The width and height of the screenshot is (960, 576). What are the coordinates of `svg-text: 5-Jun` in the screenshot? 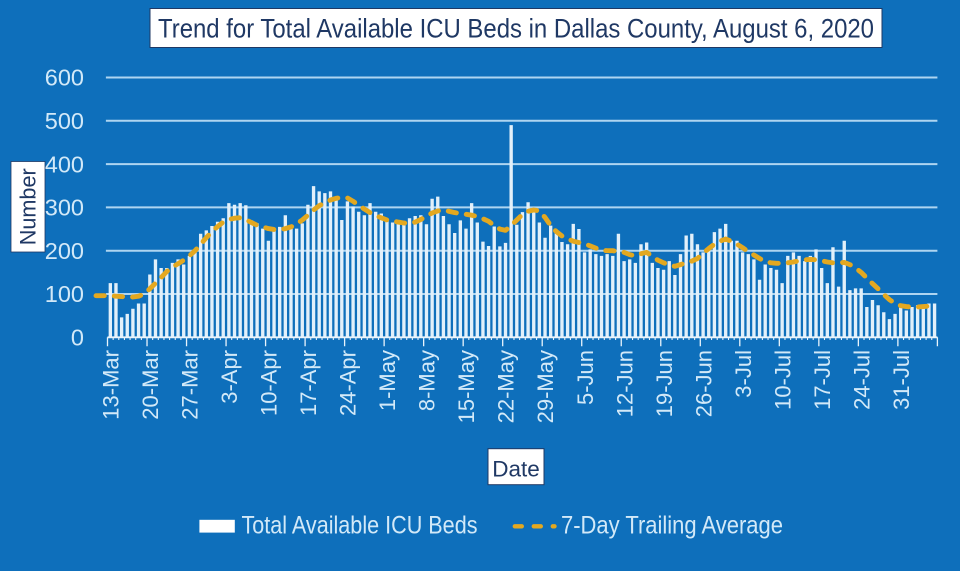 It's located at (585, 377).